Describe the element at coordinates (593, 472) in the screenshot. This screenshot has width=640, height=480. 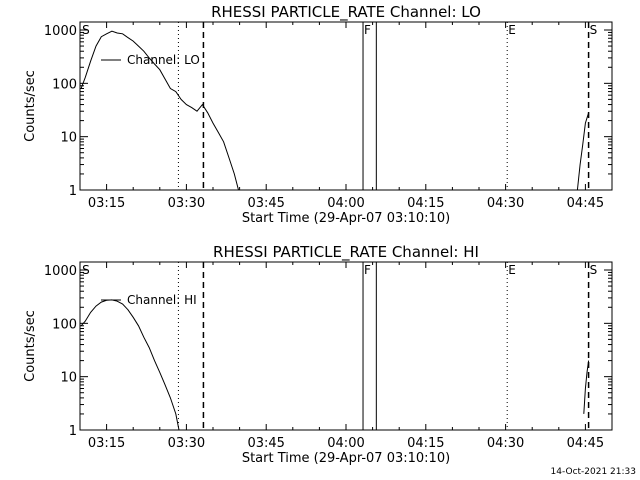
I see `footer-timestamp: 14-Oct-2021 21:33` at that location.